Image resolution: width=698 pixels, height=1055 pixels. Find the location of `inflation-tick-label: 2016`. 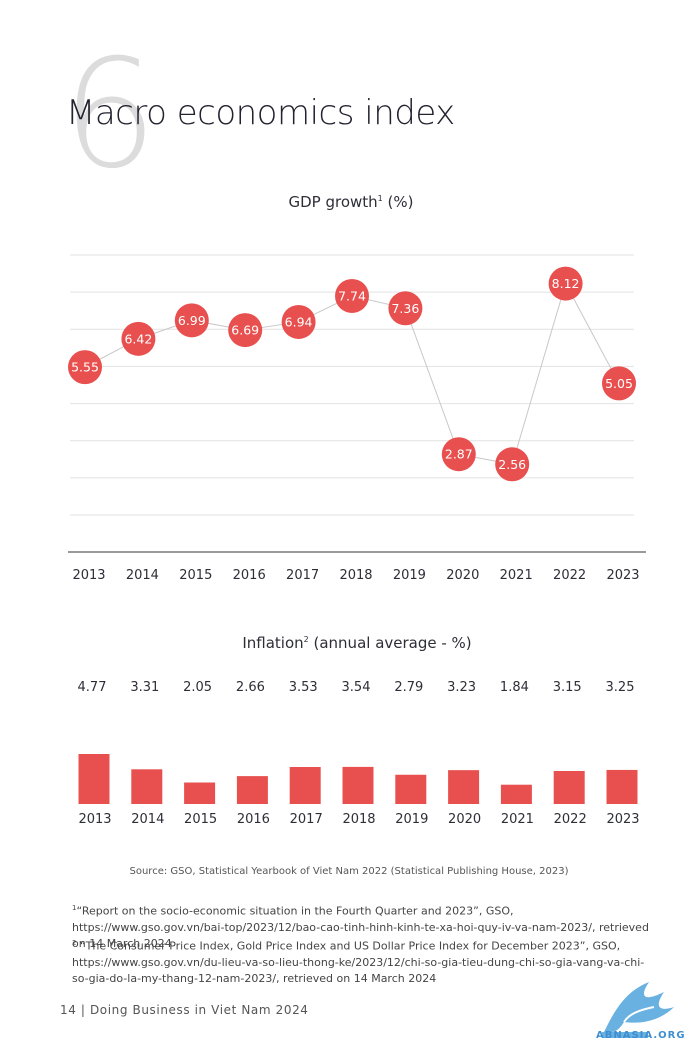

inflation-tick-label: 2016 is located at coordinates (253, 819).